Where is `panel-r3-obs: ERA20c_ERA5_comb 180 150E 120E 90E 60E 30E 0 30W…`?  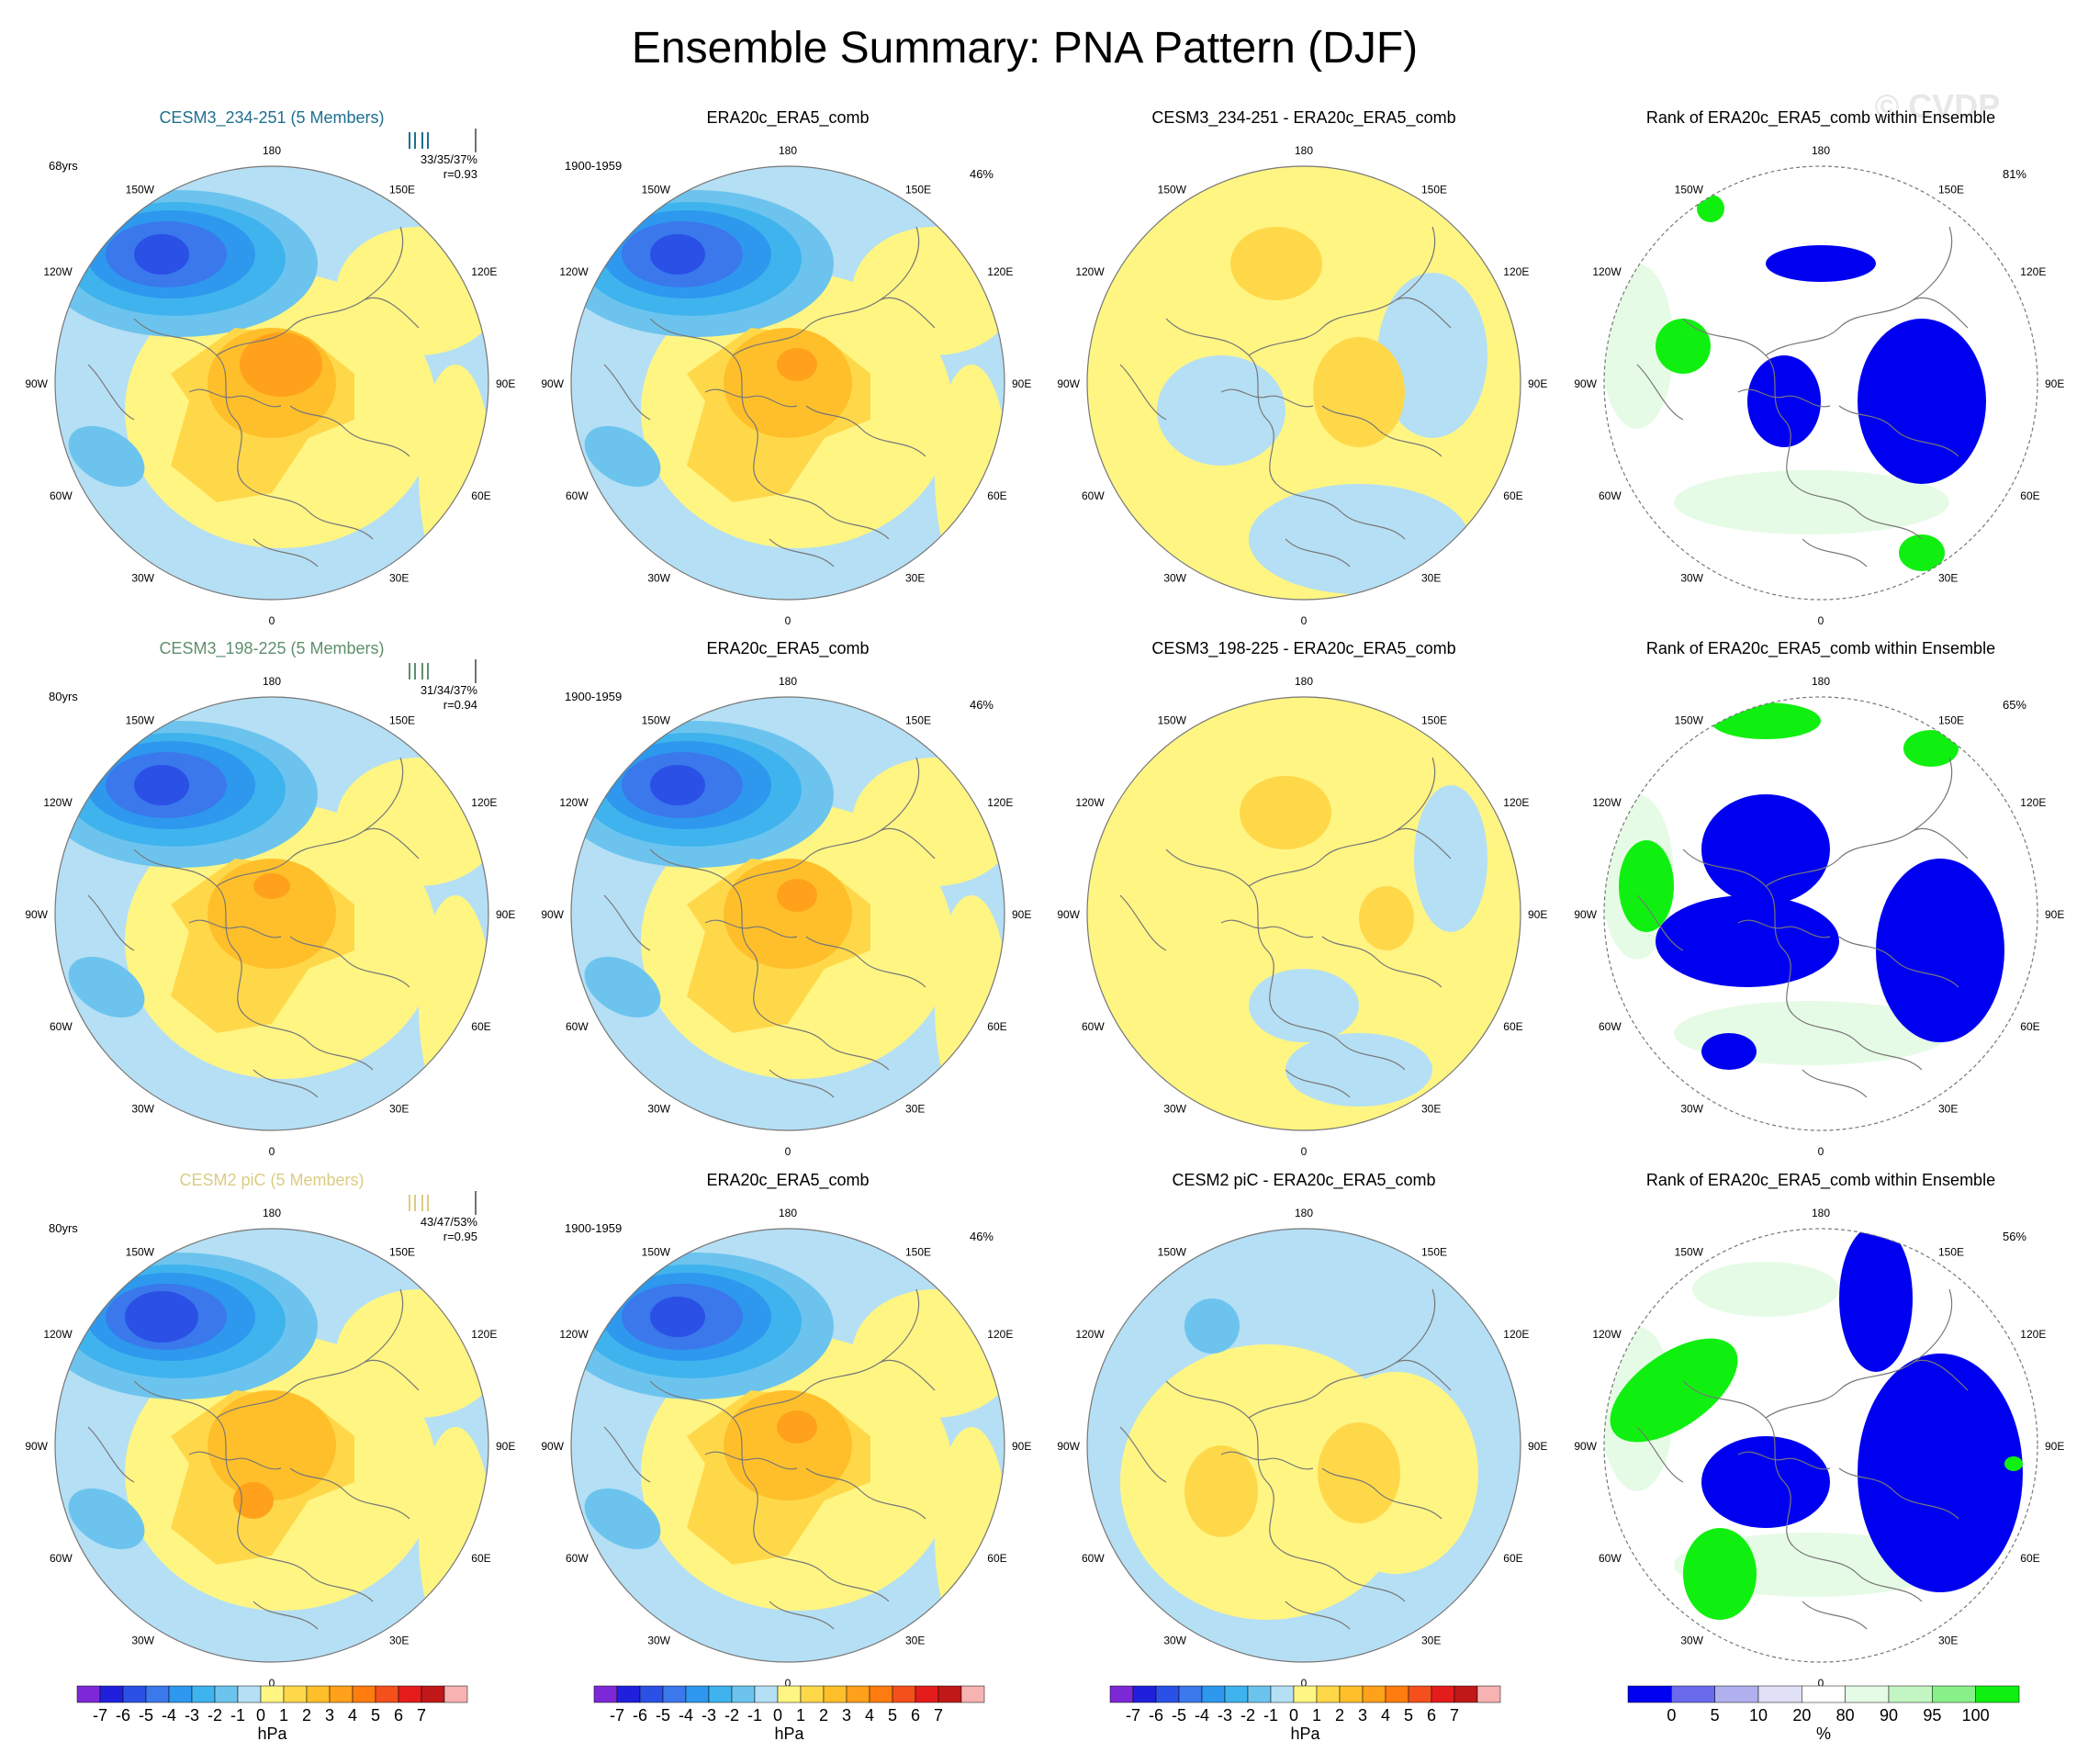
panel-r3-obs: ERA20c_ERA5_comb 180 150E 120E 90E 60E 30E 0 30W… is located at coordinates (786, 1430).